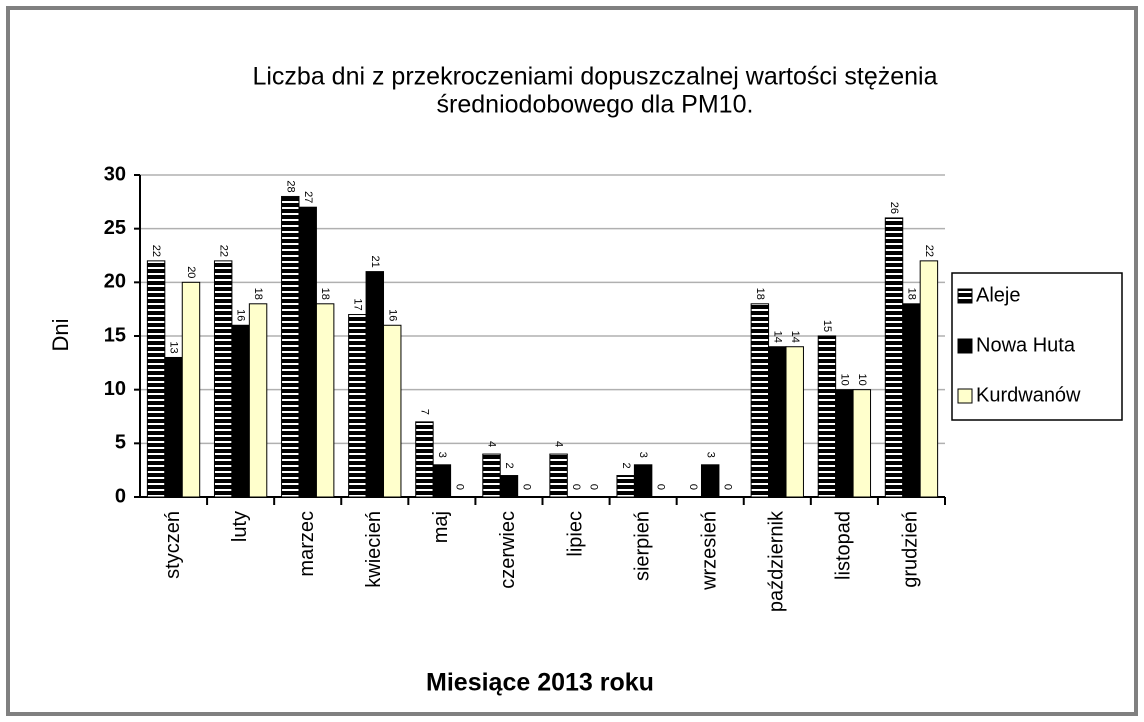 This screenshot has height=722, width=1144. What do you see at coordinates (1028, 395) in the screenshot?
I see `legend-label: Kurdwanów` at bounding box center [1028, 395].